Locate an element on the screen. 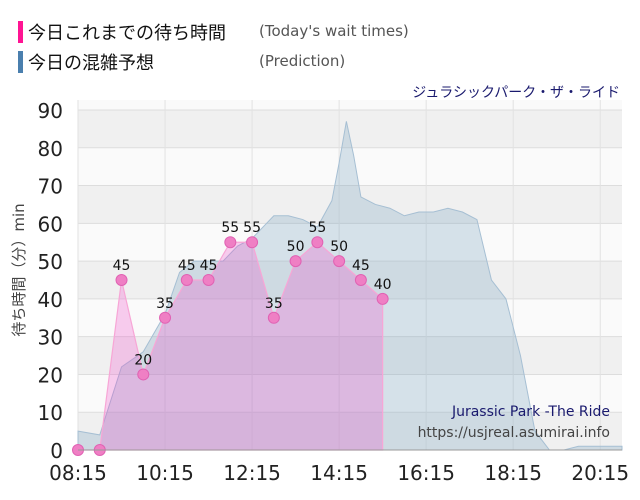 This screenshot has height=500, width=640. legend-label-today: 今日これまでの待ち時間 is located at coordinates (127, 33).